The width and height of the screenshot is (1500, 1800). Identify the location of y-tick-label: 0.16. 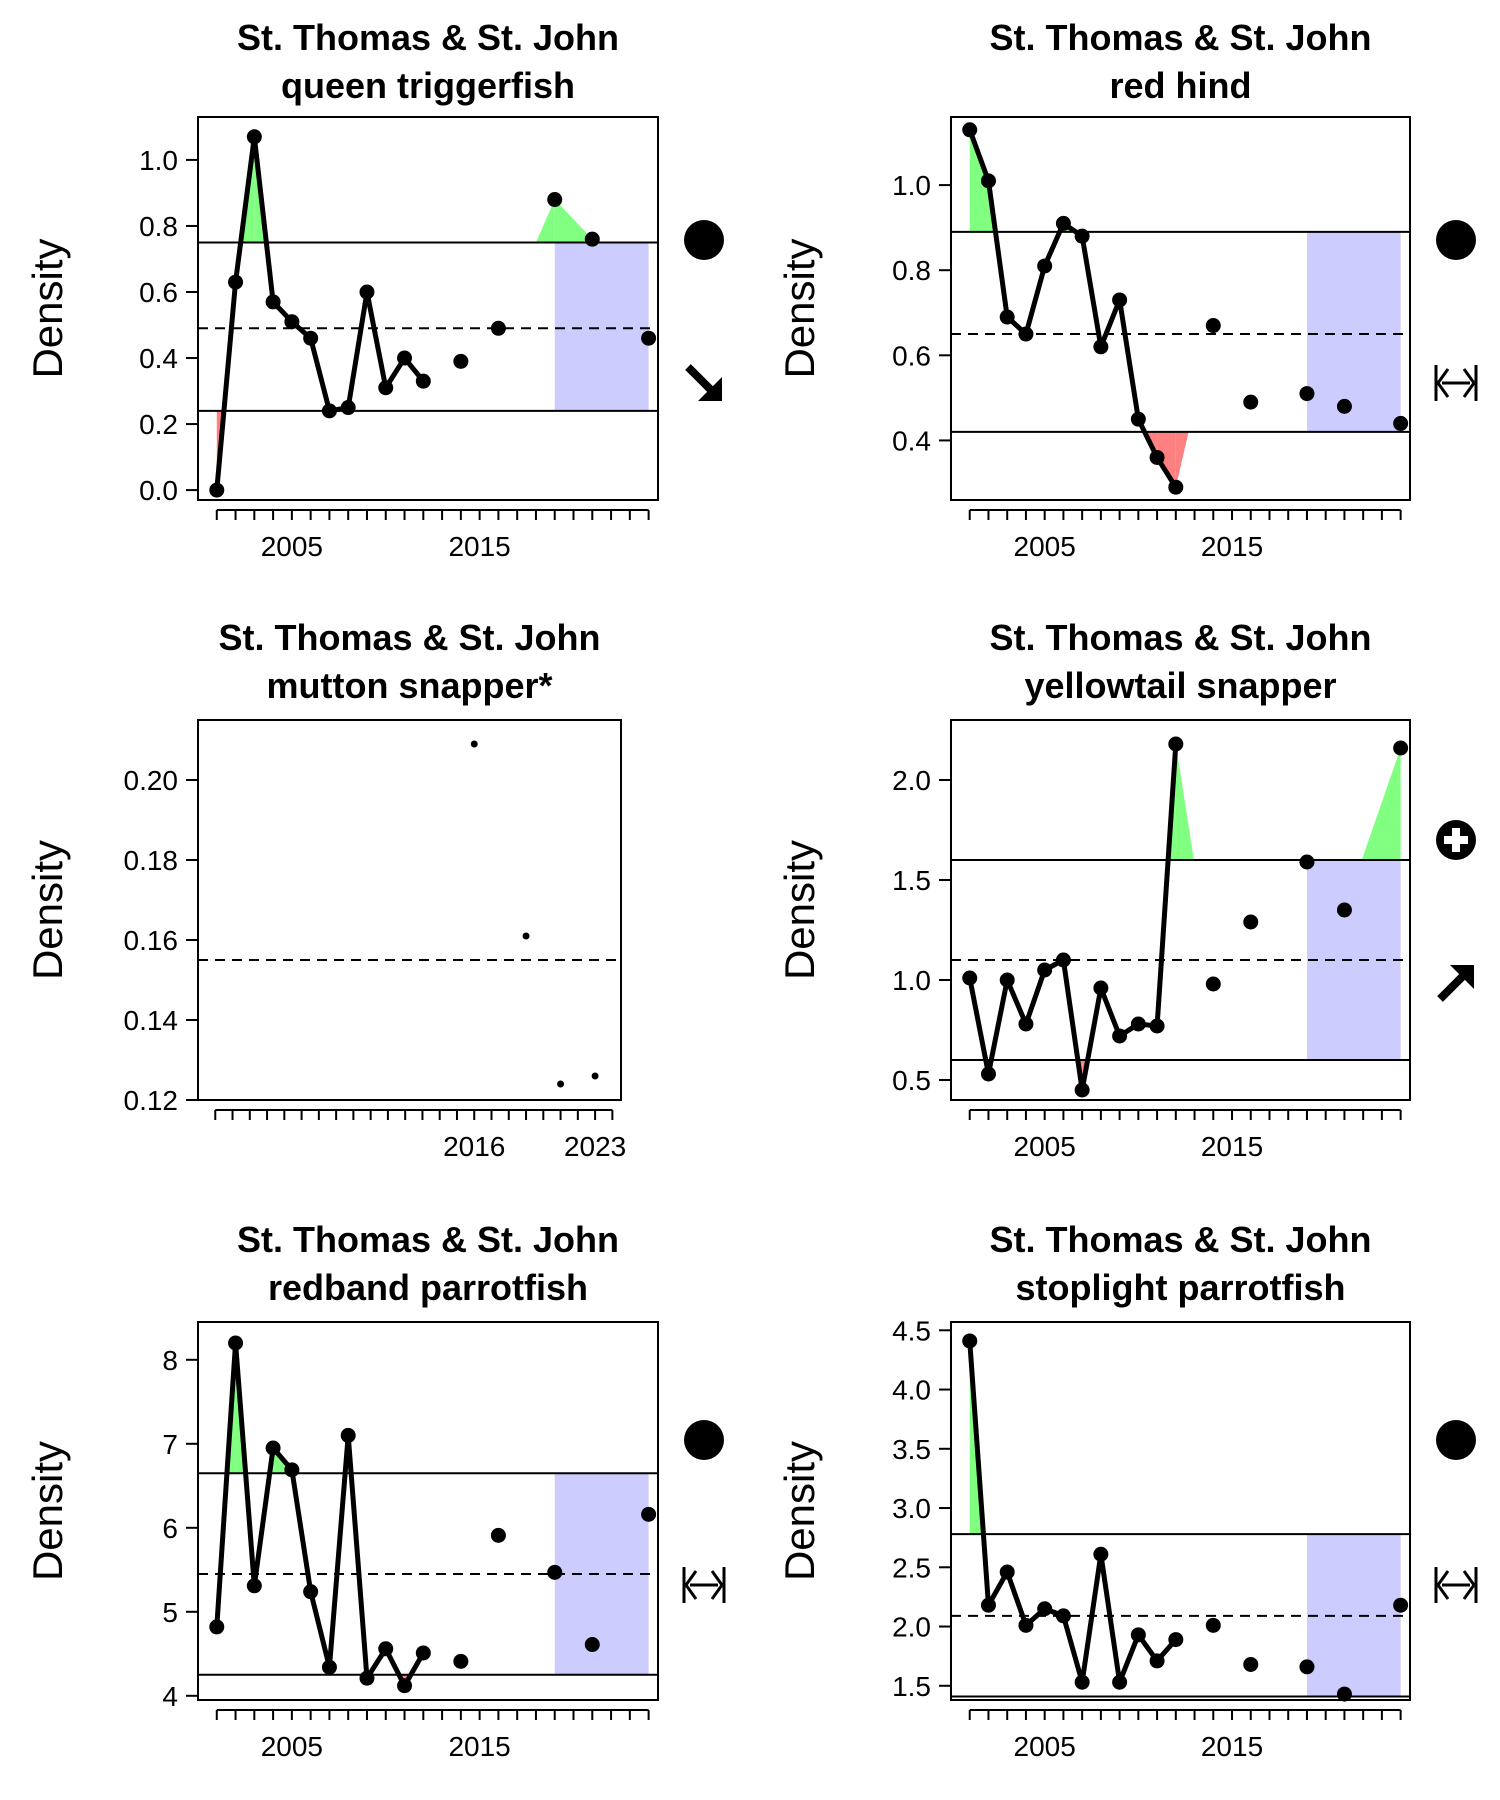
(151, 940).